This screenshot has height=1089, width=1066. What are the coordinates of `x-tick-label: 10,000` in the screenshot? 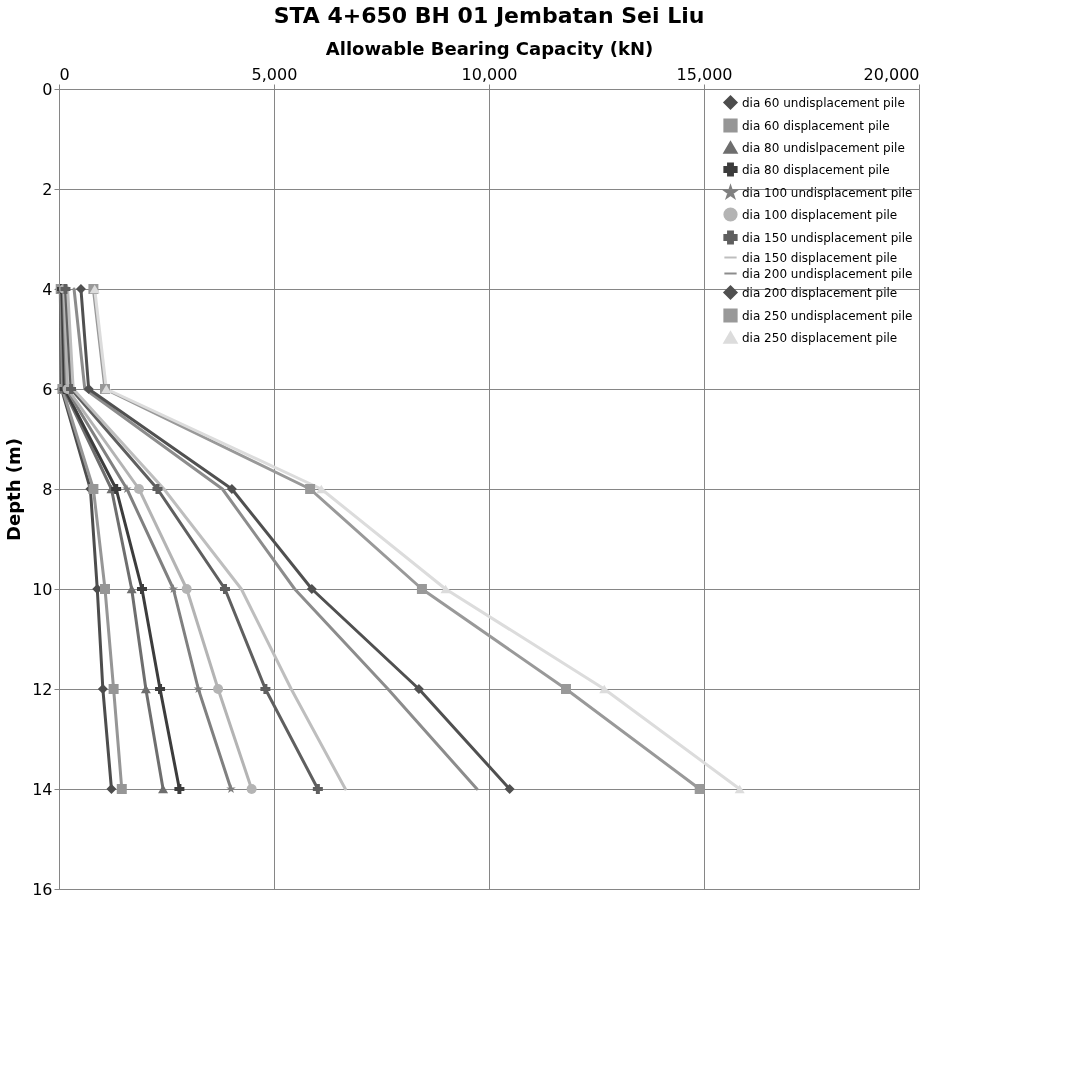 It's located at (489, 74).